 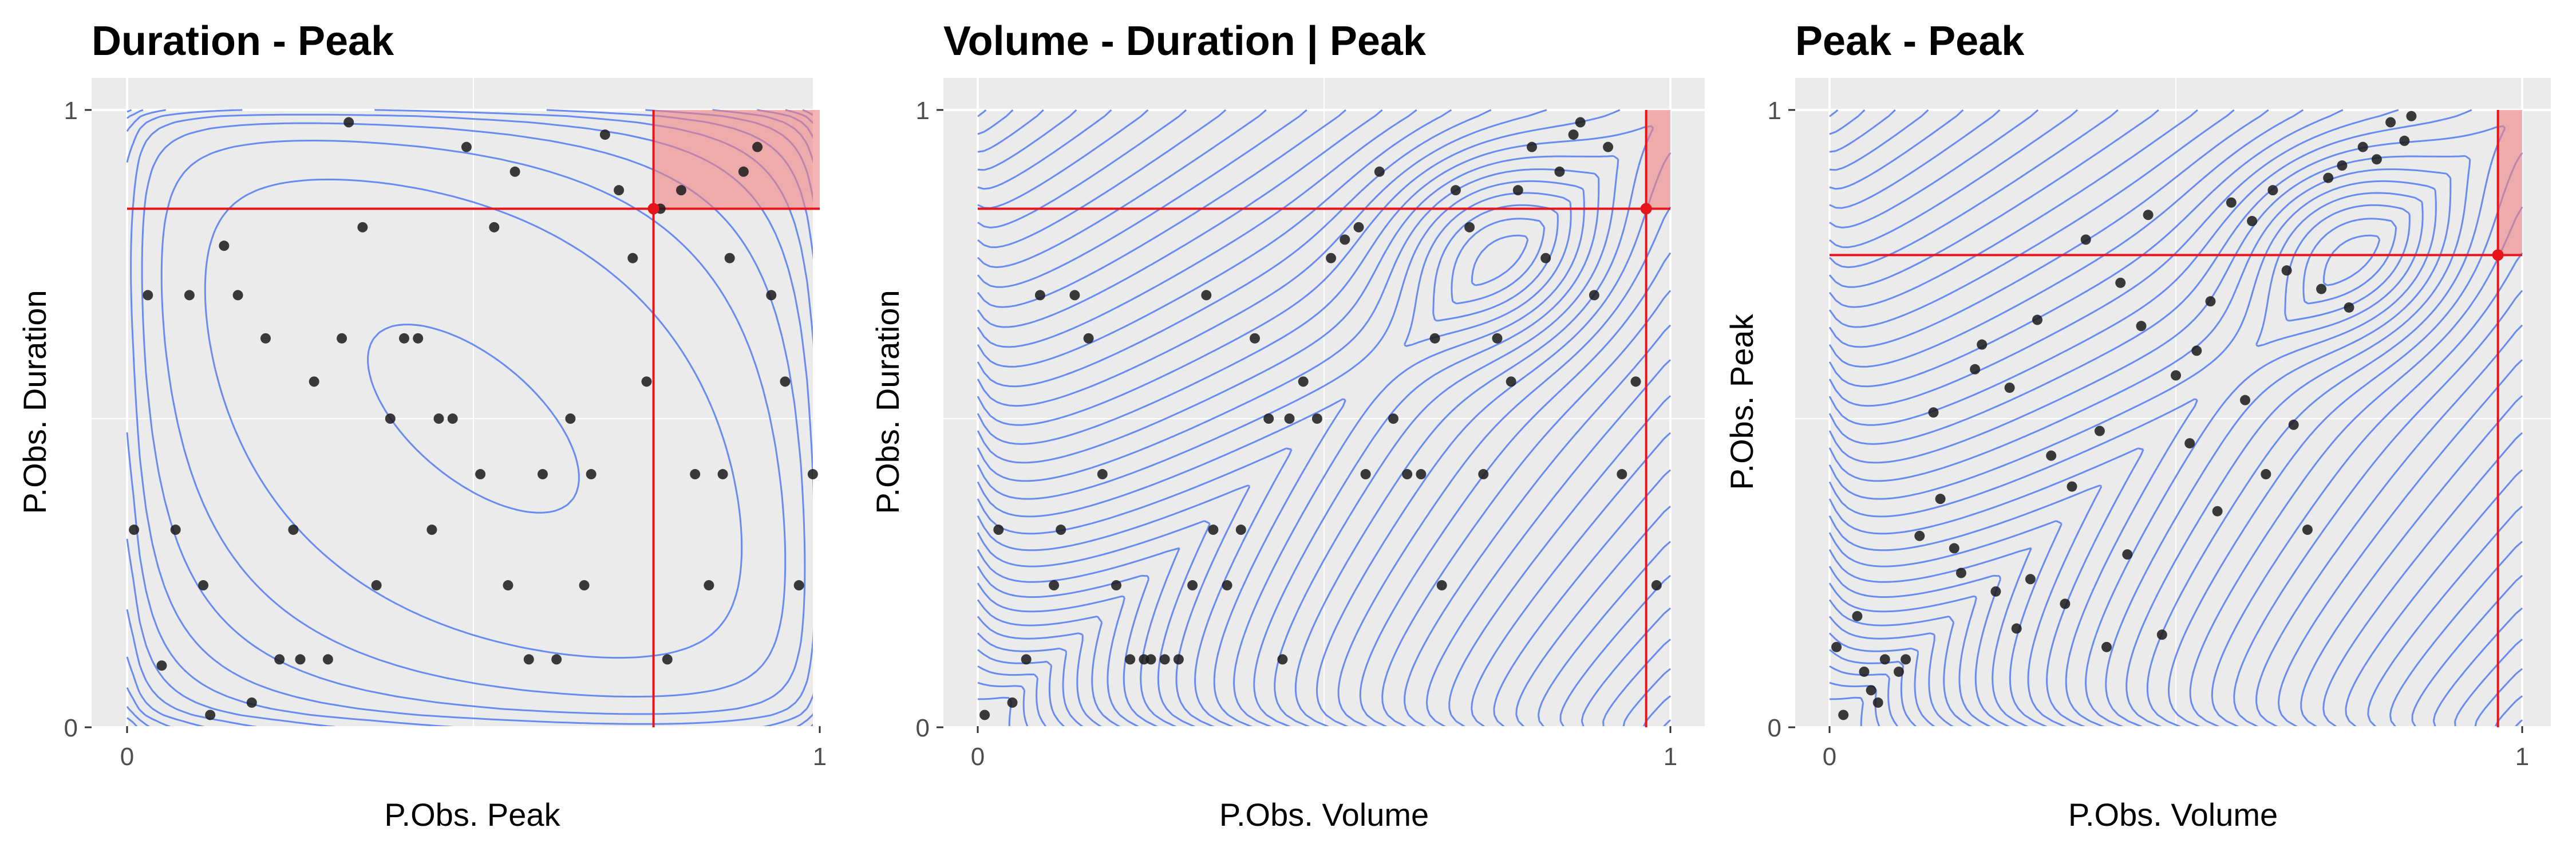 I want to click on panel-title: Volume - Duration | Peak, so click(x=1185, y=41).